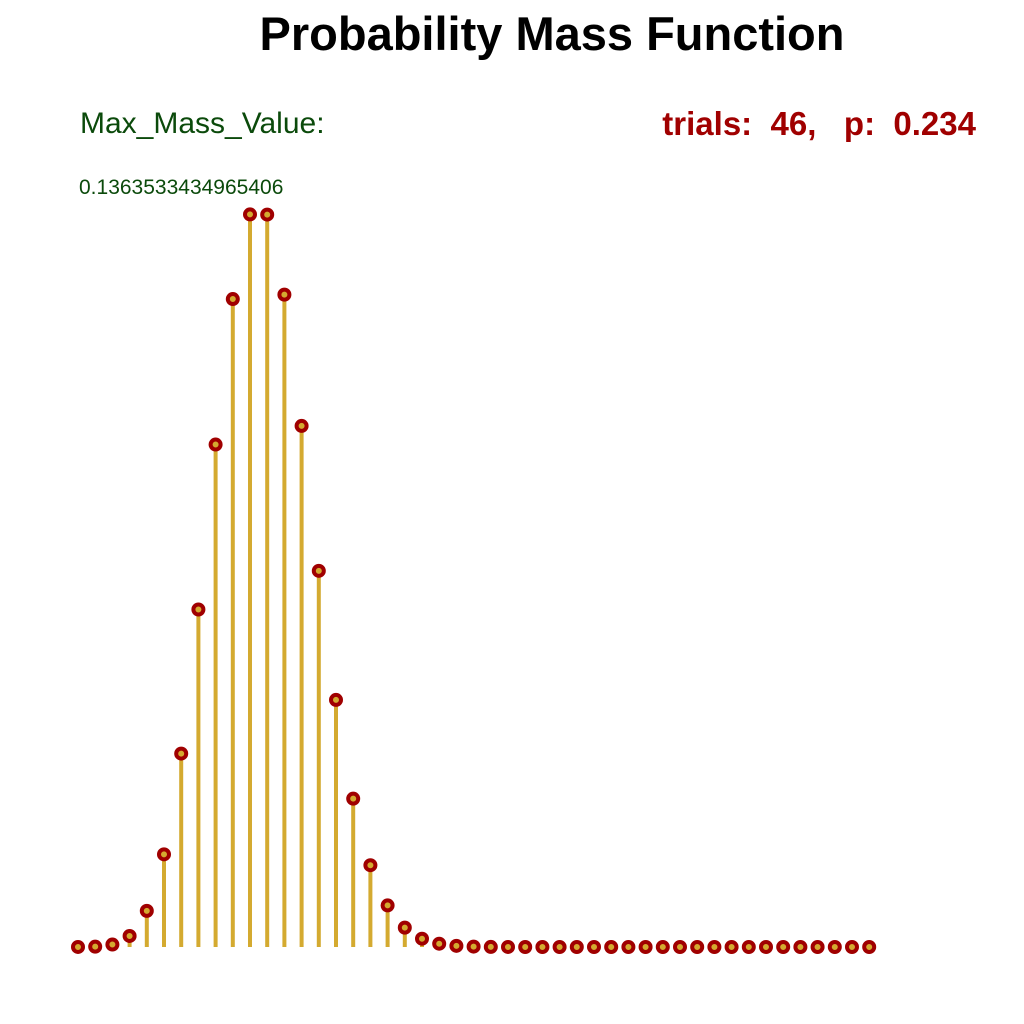 The height and width of the screenshot is (1024, 1024). Describe the element at coordinates (819, 124) in the screenshot. I see `parameters-readout: trials: 46, p: 0.234` at that location.